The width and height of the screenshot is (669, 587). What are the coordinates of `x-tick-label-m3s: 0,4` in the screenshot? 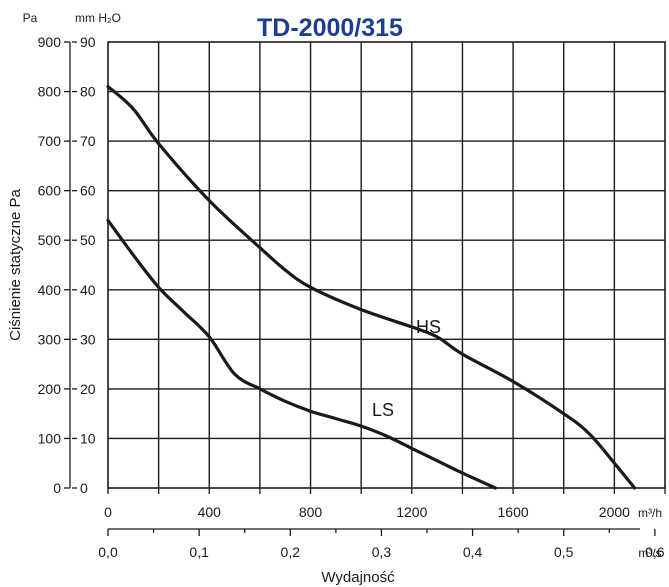 It's located at (473, 552).